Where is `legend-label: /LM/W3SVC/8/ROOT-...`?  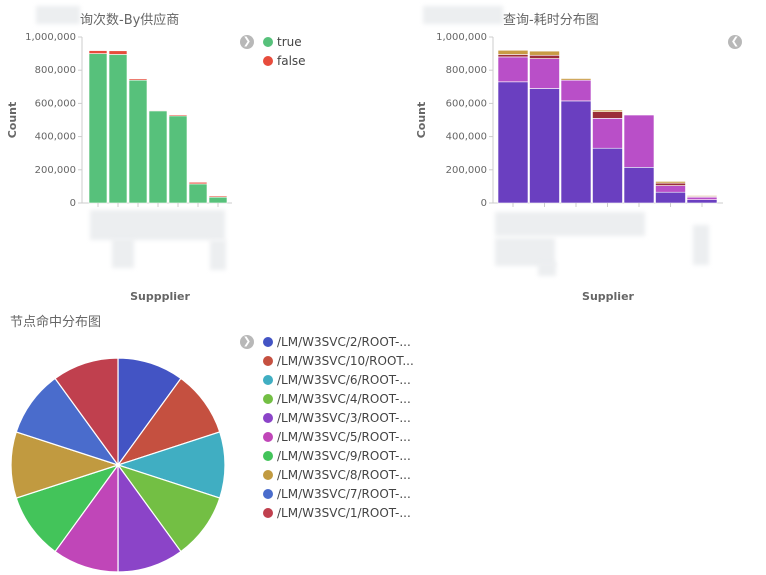 legend-label: /LM/W3SVC/8/ROOT-... is located at coordinates (344, 474).